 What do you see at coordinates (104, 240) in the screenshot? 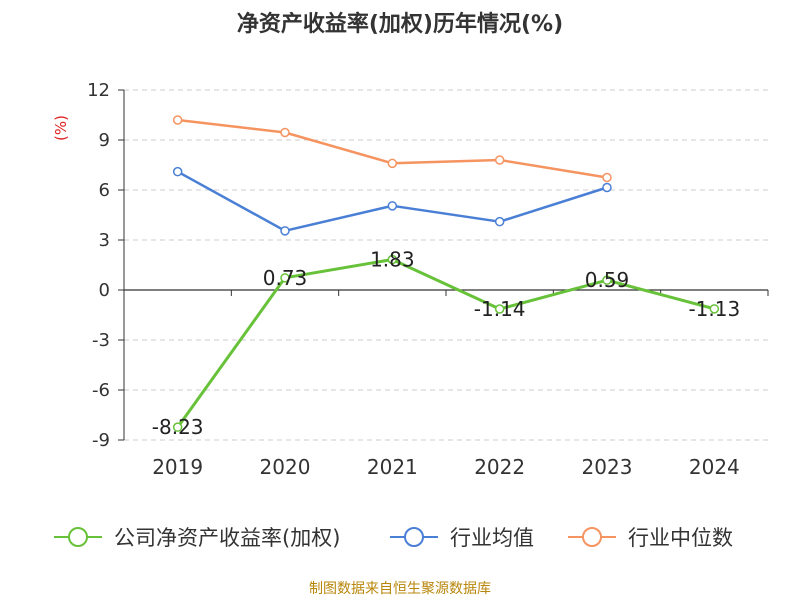
I see `y-tick-label: 3` at bounding box center [104, 240].